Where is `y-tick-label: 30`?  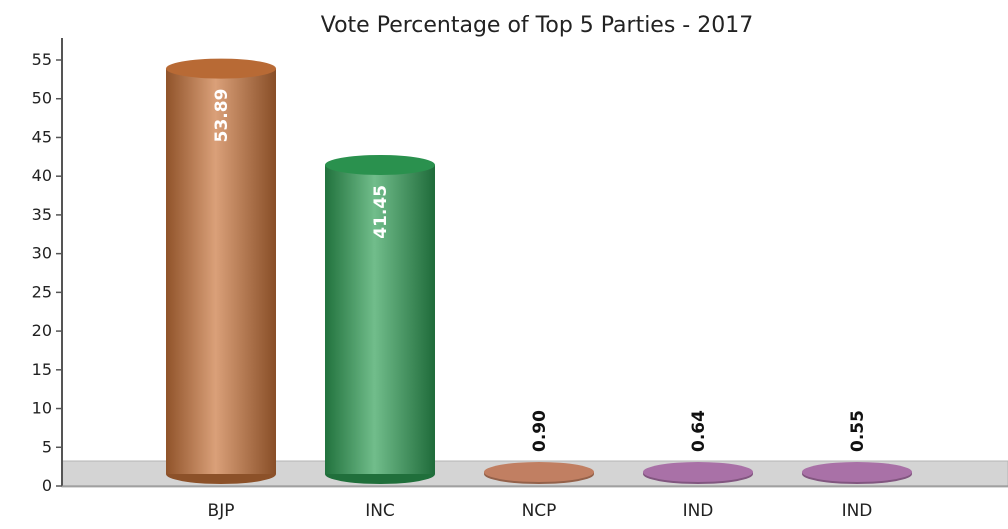 y-tick-label: 30 is located at coordinates (42, 253).